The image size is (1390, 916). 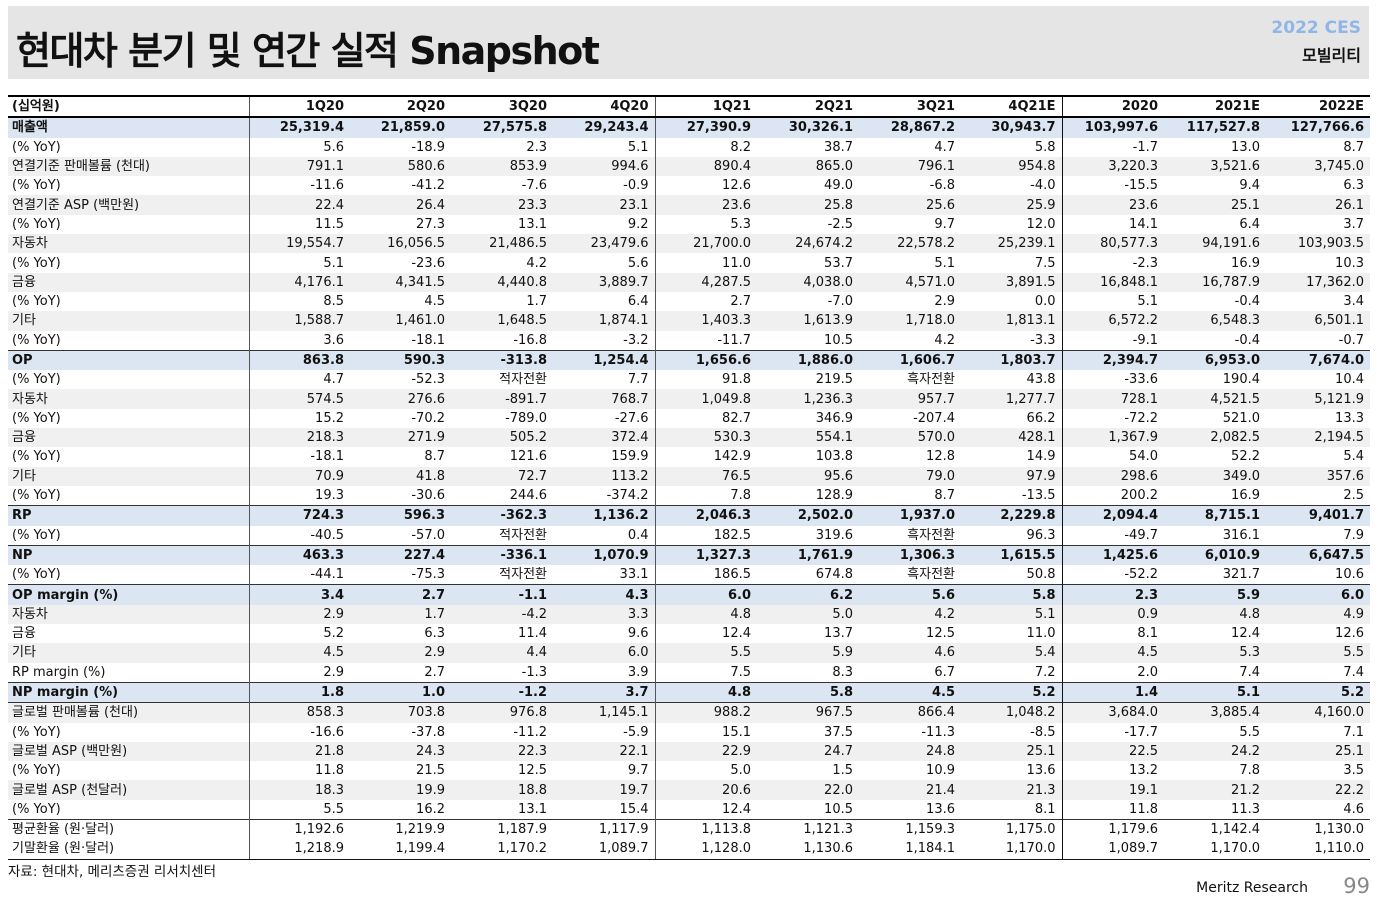 I want to click on cell-value: 13.0, so click(x=1245, y=147).